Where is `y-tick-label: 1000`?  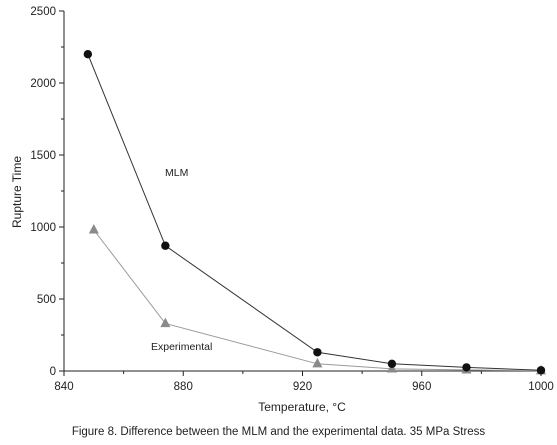 y-tick-label: 1000 is located at coordinates (43, 228).